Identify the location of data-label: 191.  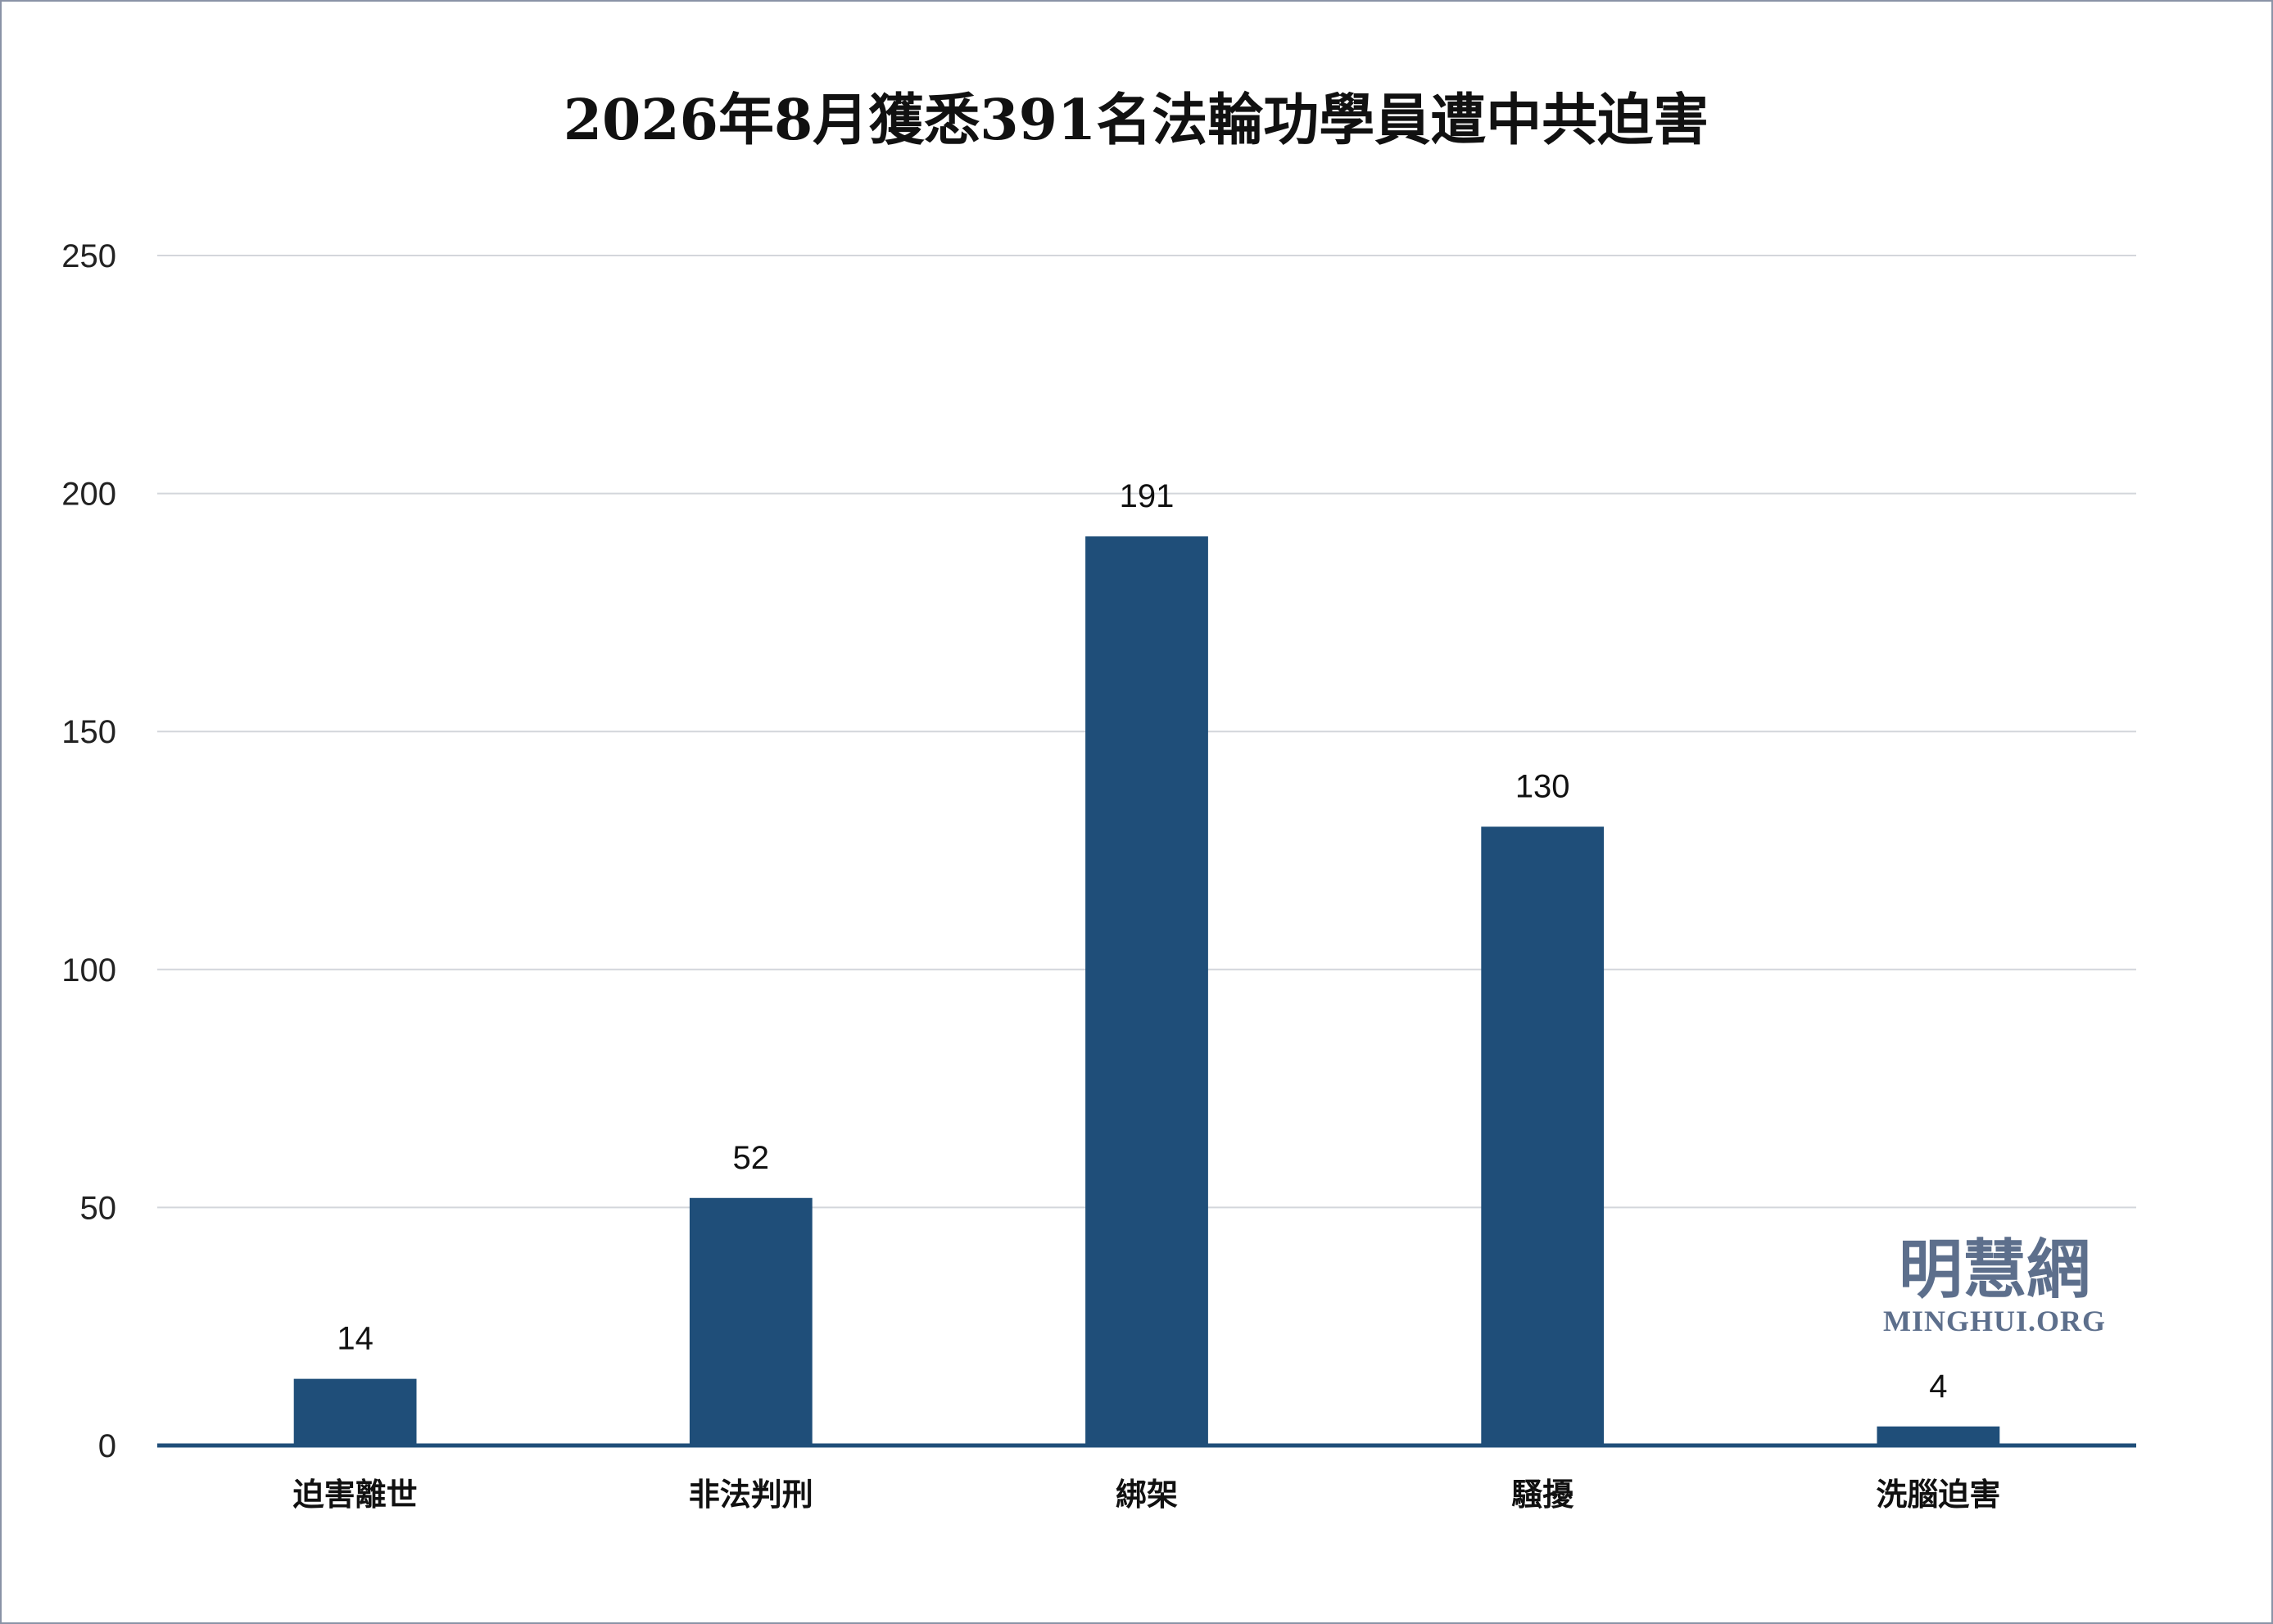
(1147, 496).